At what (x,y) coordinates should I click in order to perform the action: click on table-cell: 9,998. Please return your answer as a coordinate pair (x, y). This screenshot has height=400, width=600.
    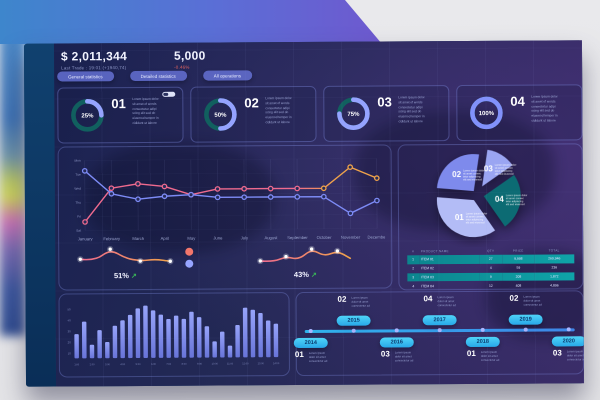
    Looking at the image, I should click on (518, 259).